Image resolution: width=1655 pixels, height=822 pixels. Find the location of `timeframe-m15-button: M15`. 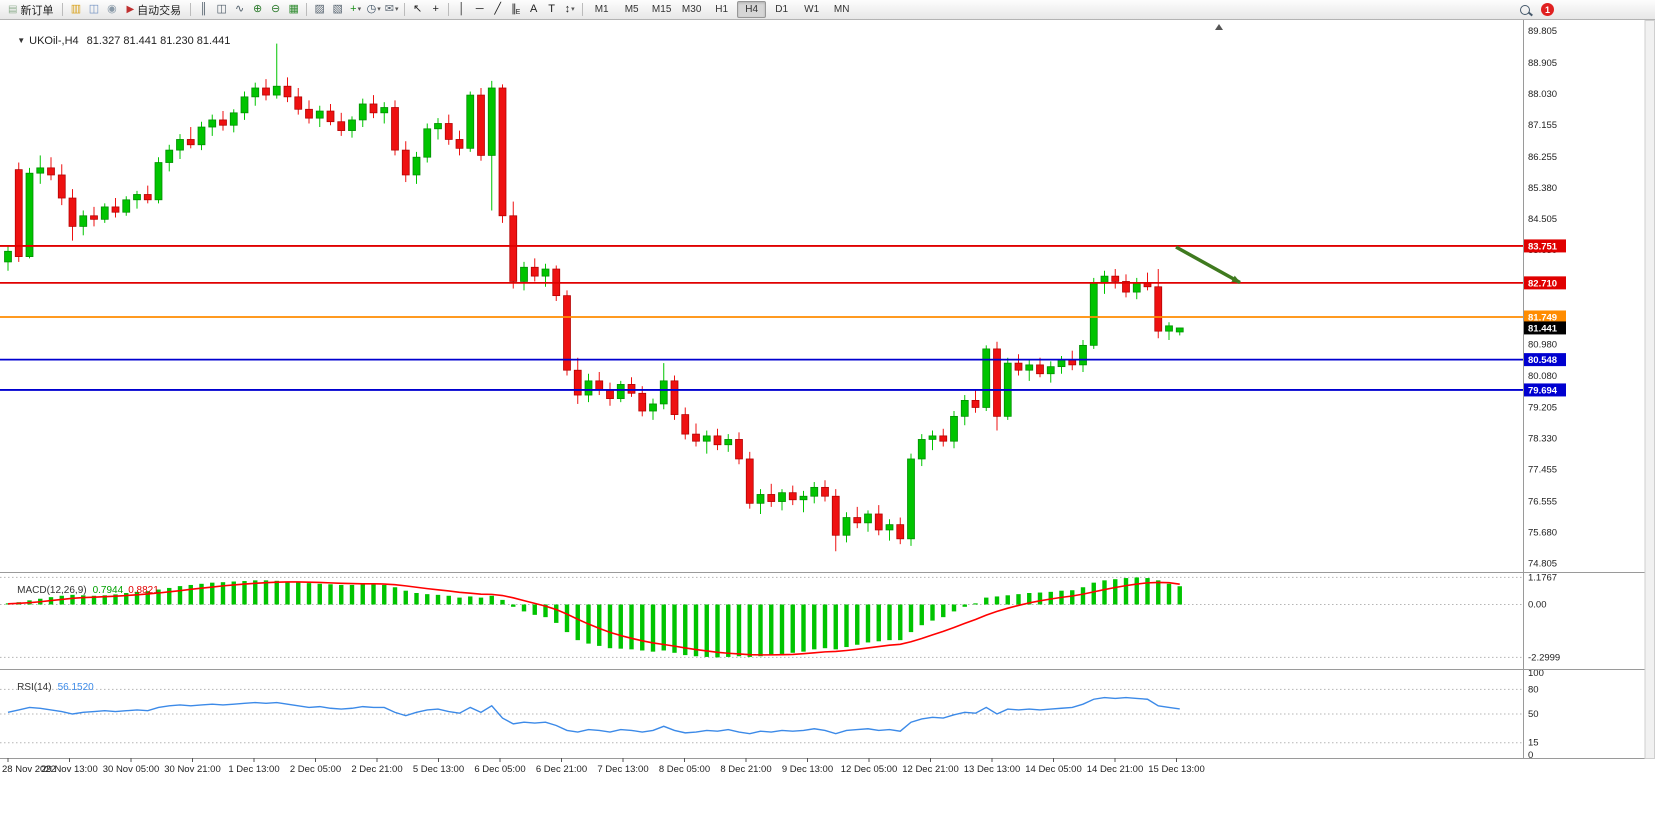

timeframe-m15-button: M15 is located at coordinates (661, 9).